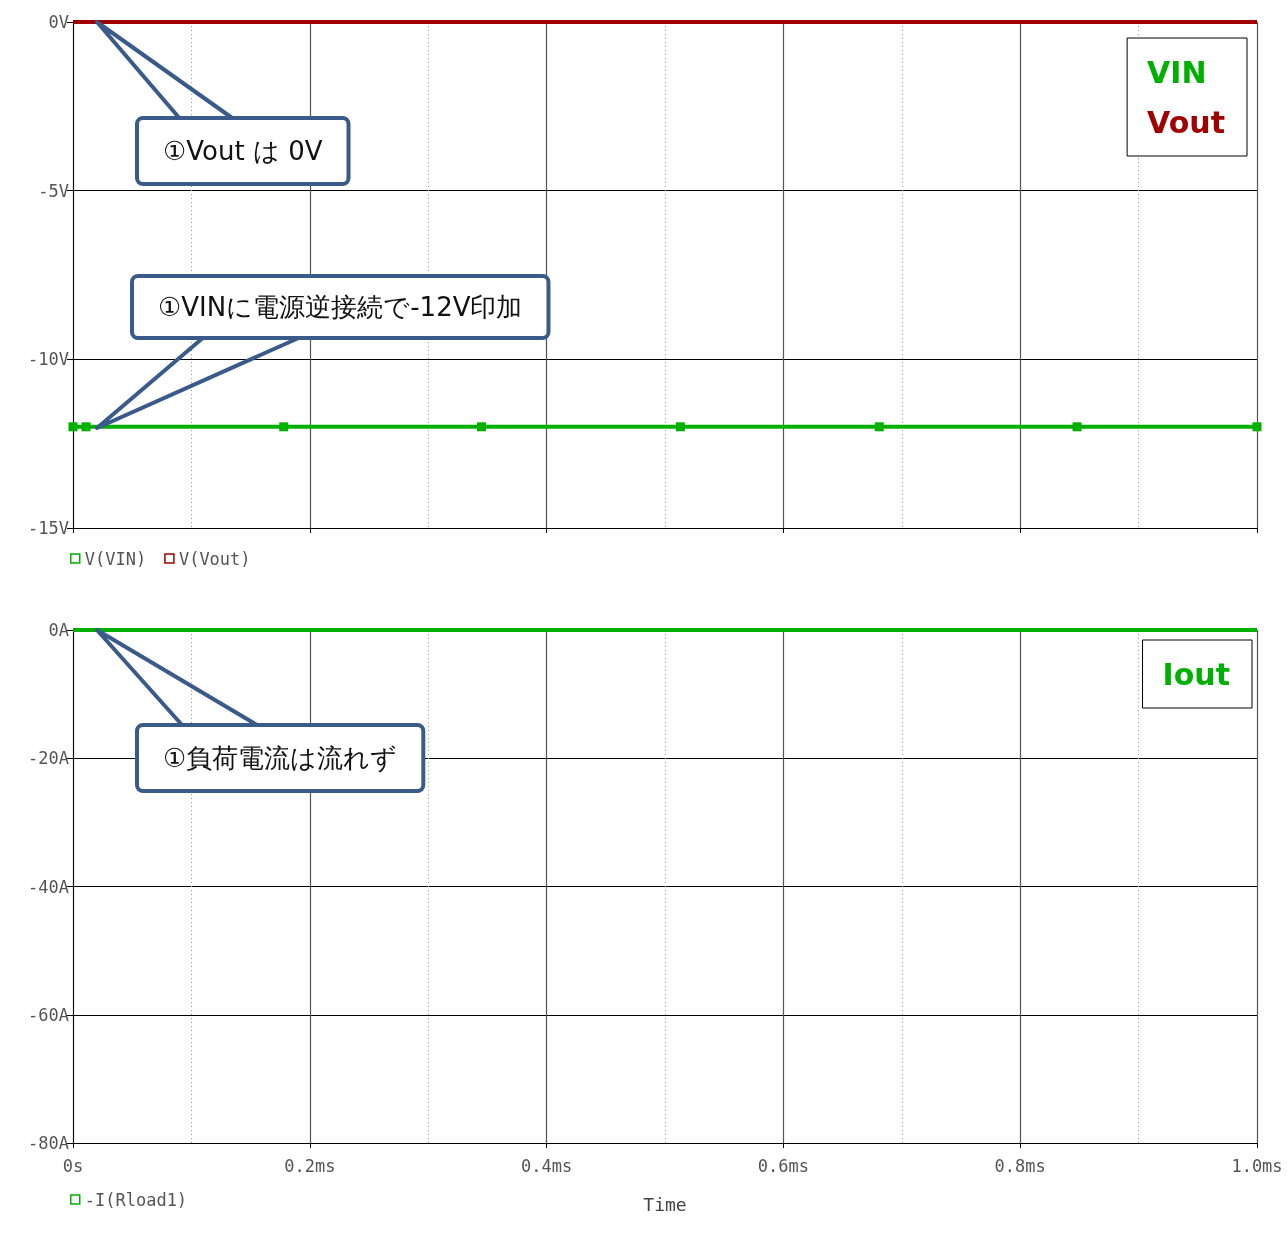  I want to click on annotation: ①Vout は 0V, so click(243, 151).